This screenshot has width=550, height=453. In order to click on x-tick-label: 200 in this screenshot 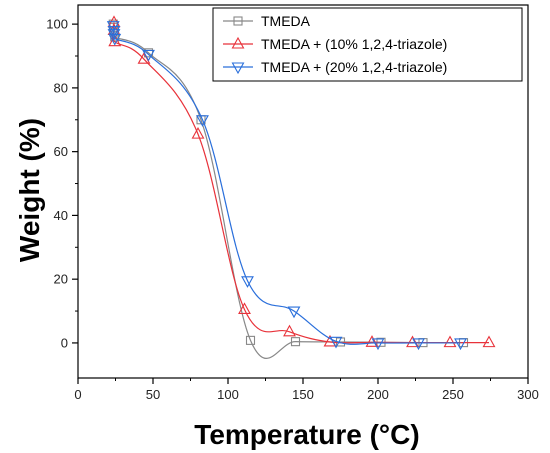, I will do `click(378, 394)`.